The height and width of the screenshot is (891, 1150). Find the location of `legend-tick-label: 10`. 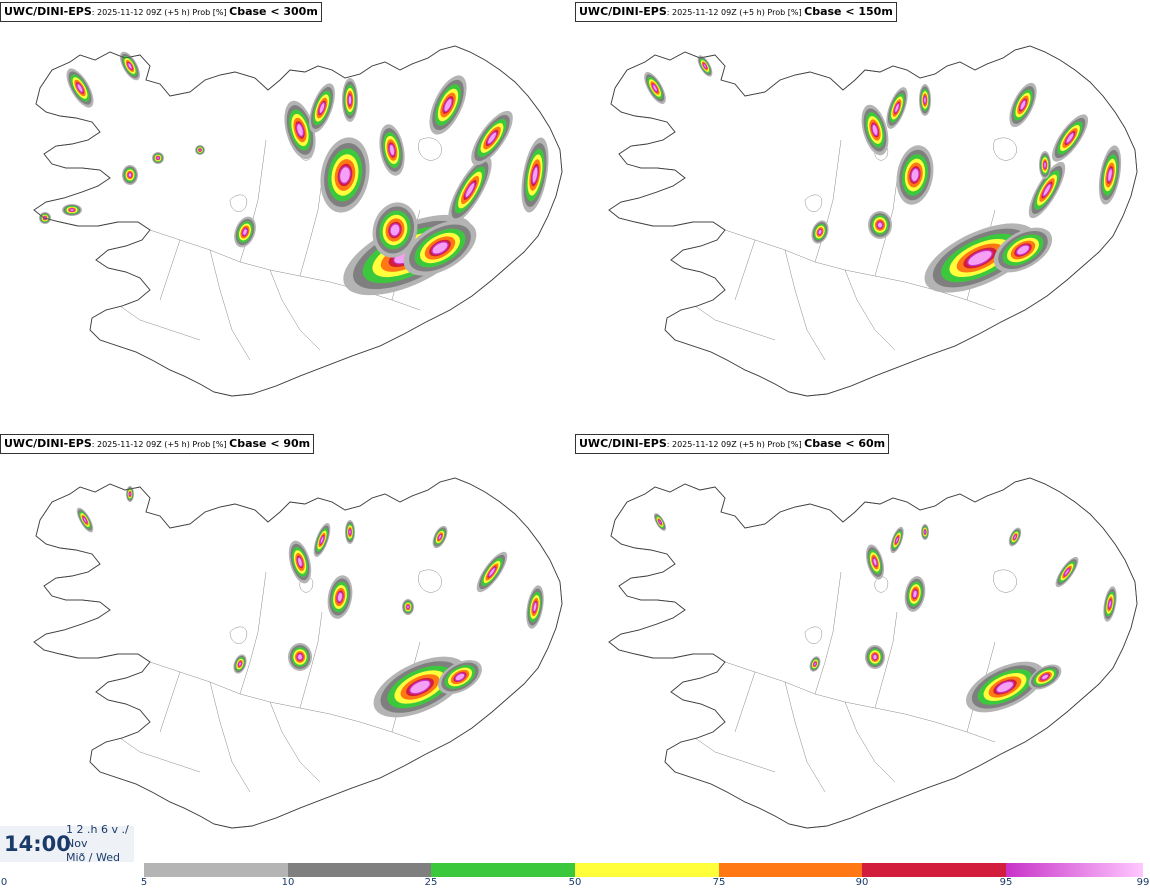

legend-tick-label: 10 is located at coordinates (288, 882).